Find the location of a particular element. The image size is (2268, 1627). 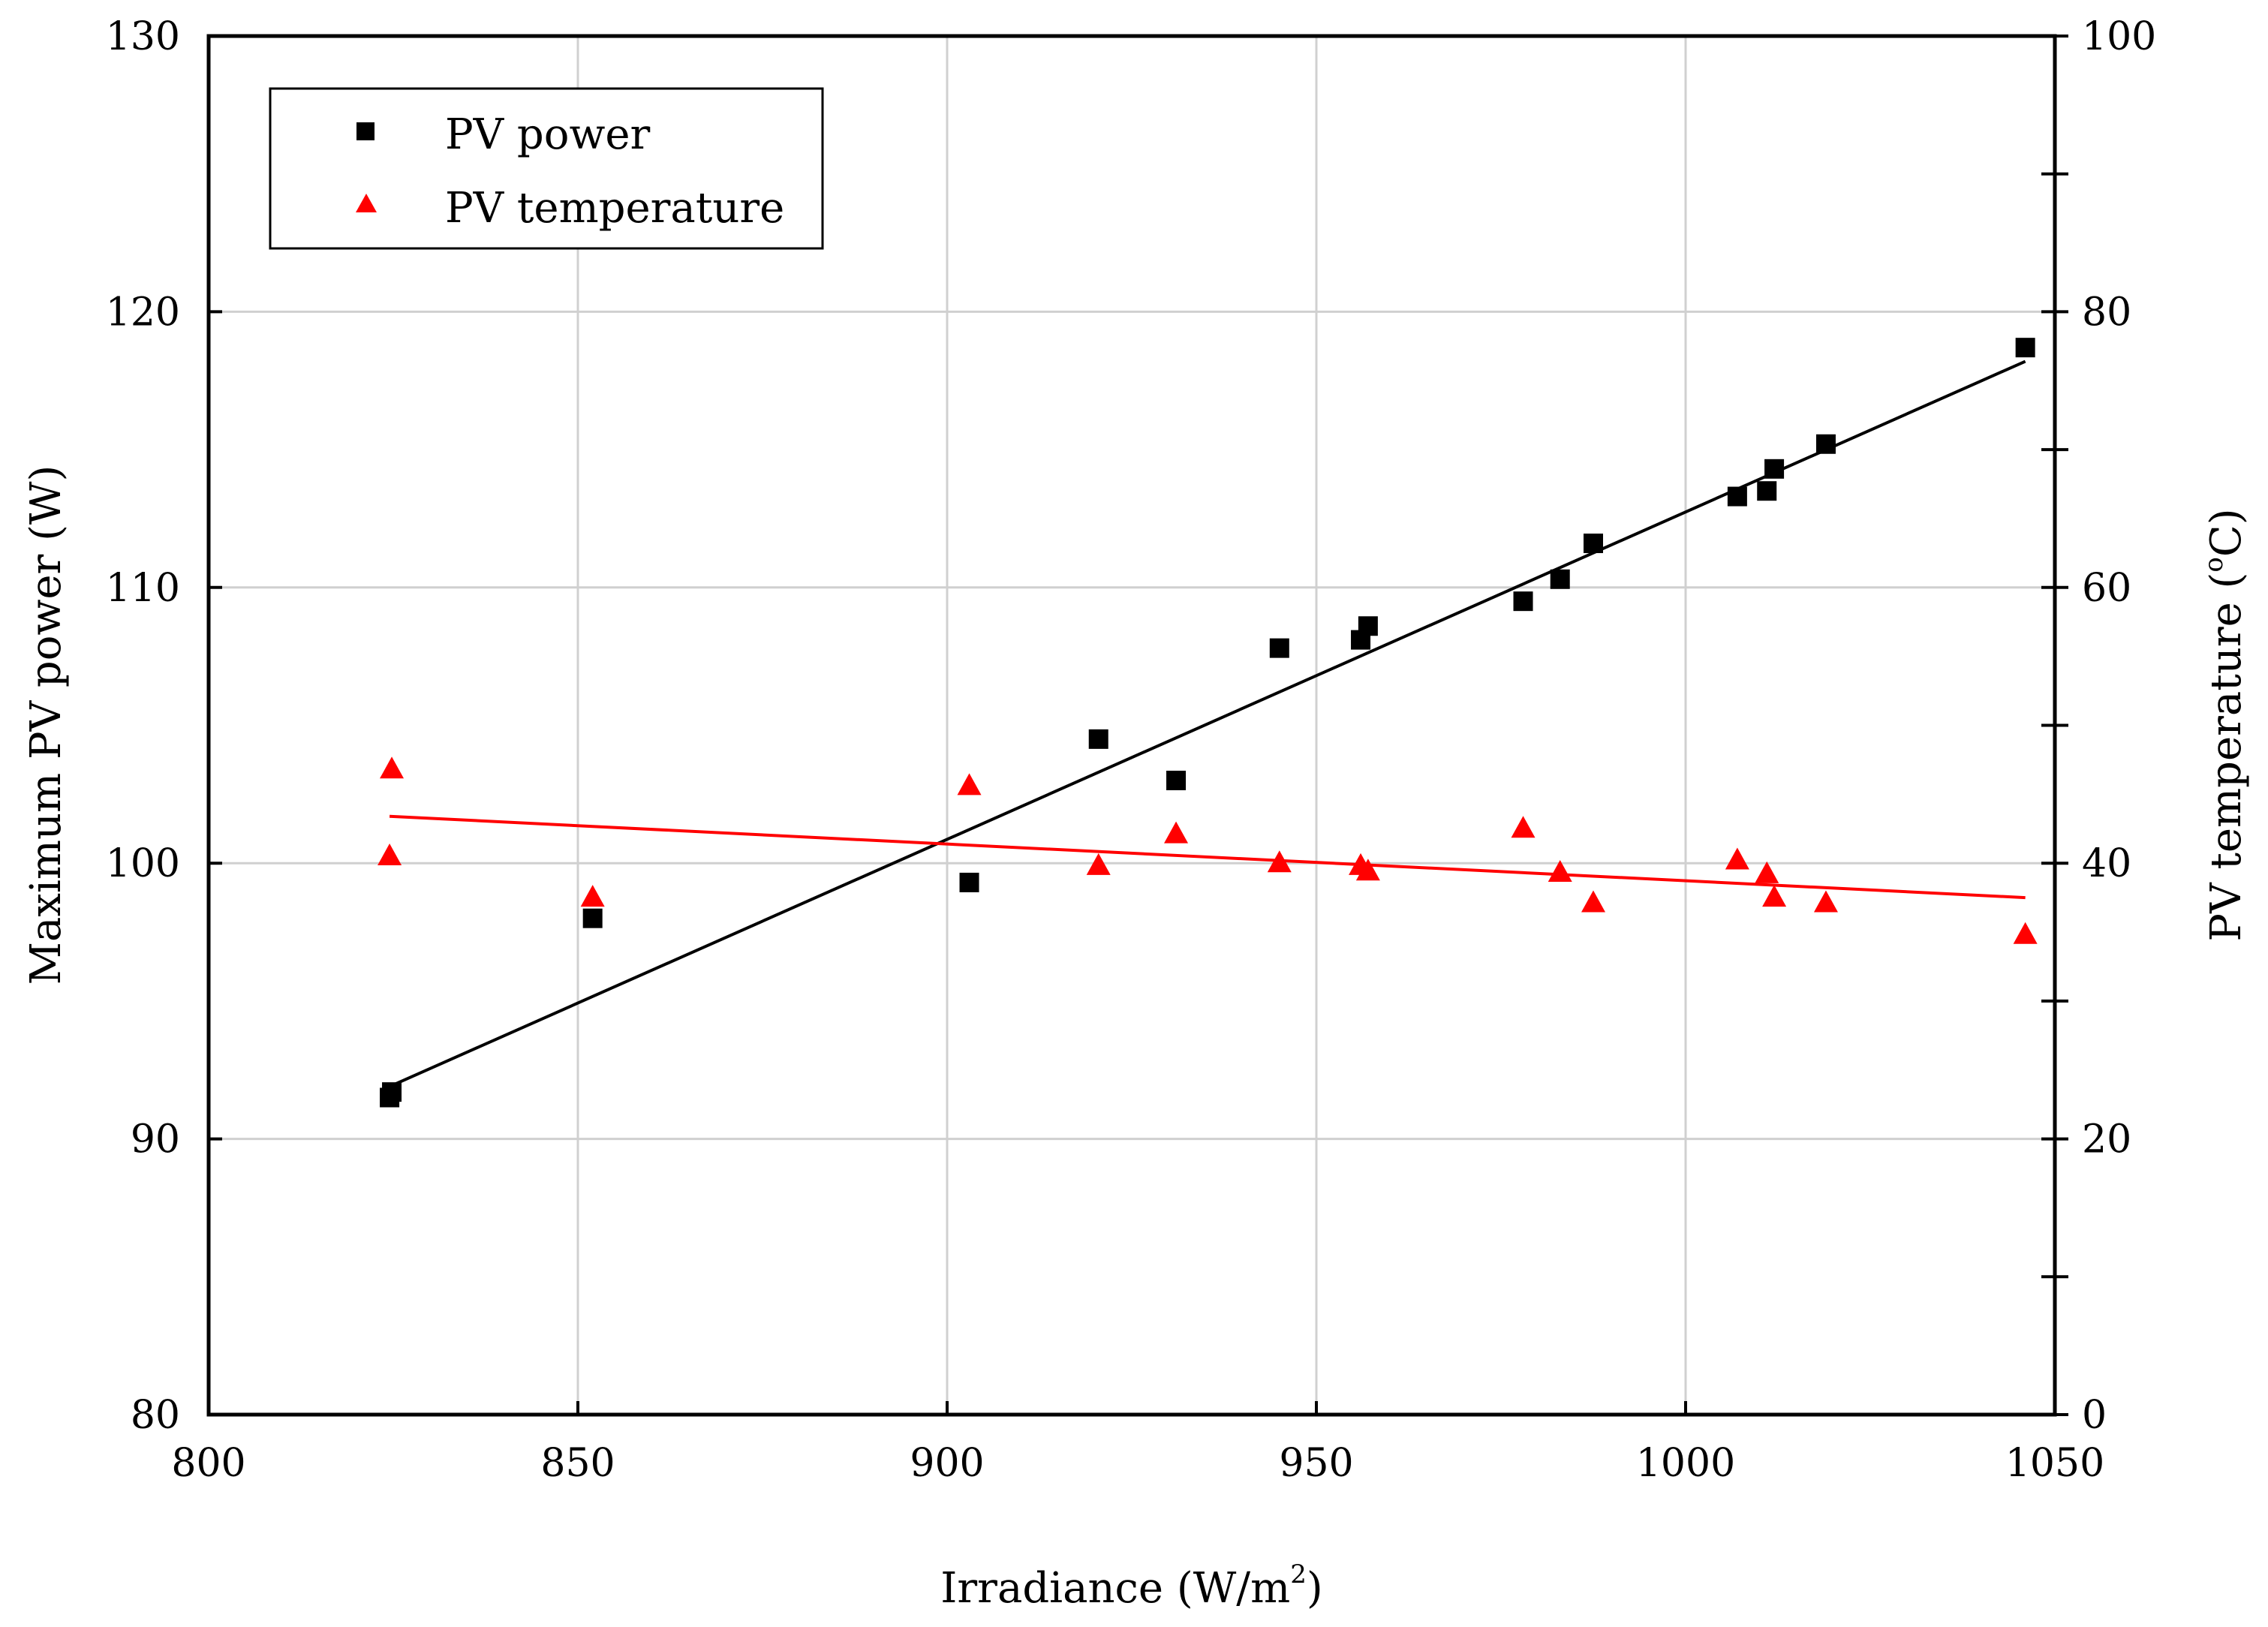

y-axis-title: Maximum PV power (W) is located at coordinates (46, 725).